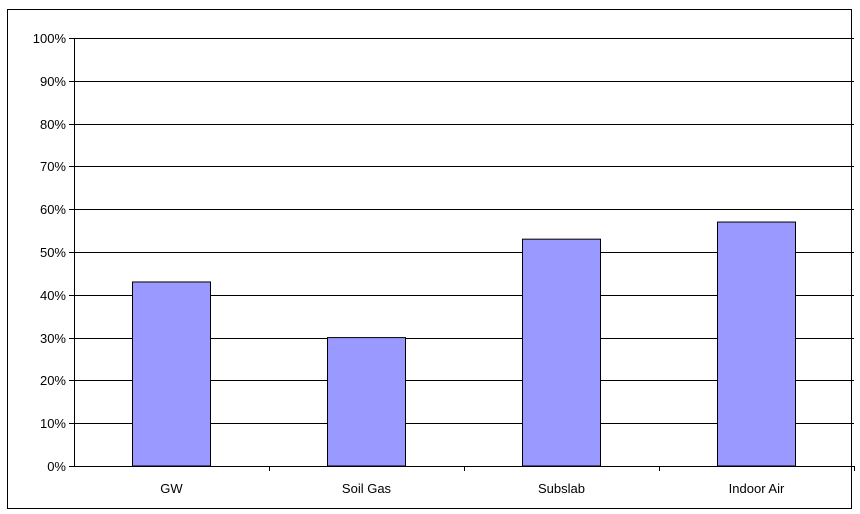 The height and width of the screenshot is (514, 860). What do you see at coordinates (367, 402) in the screenshot?
I see `bar-soil-gas` at bounding box center [367, 402].